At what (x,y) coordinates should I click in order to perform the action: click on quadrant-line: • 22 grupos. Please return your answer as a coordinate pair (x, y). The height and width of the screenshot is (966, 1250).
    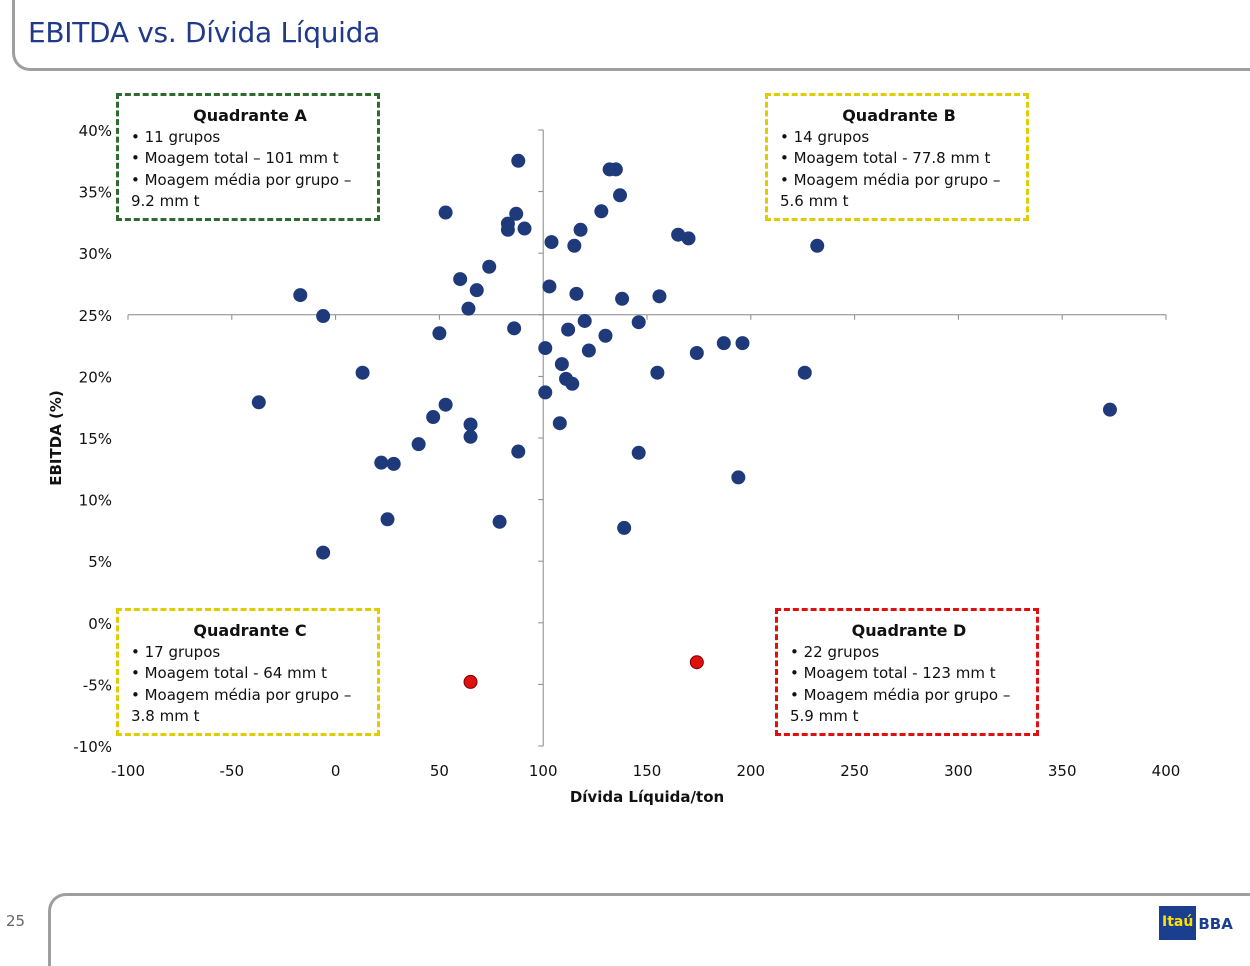
    Looking at the image, I should click on (835, 651).